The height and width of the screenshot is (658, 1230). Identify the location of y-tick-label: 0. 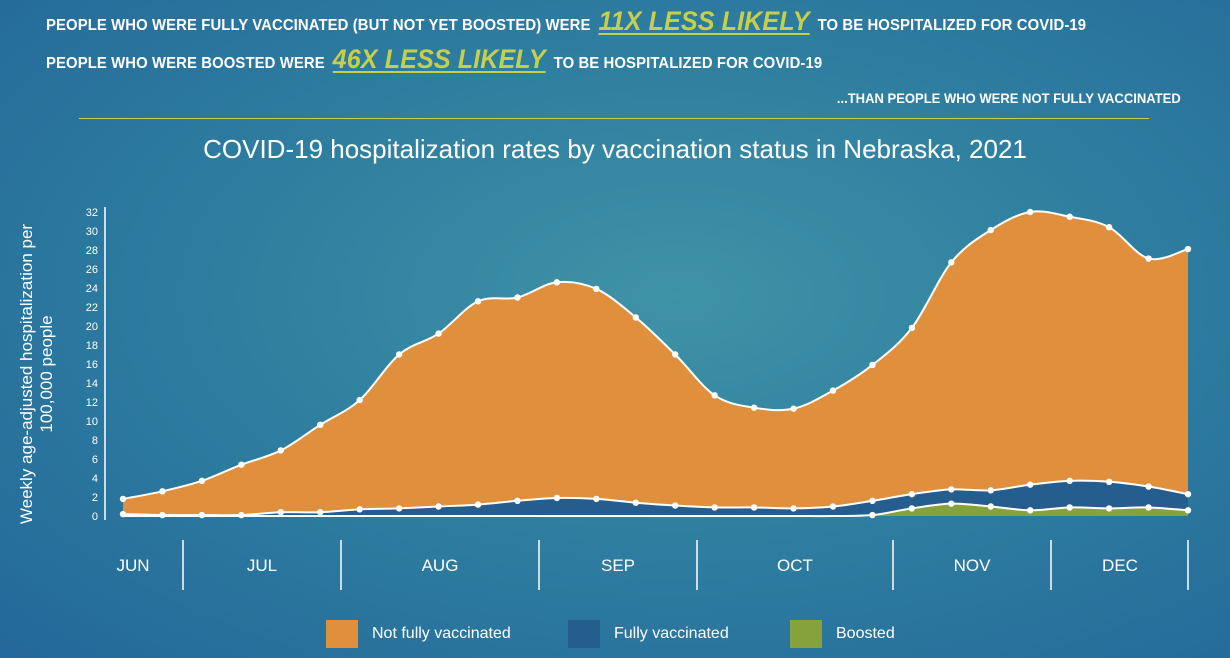
(95, 517).